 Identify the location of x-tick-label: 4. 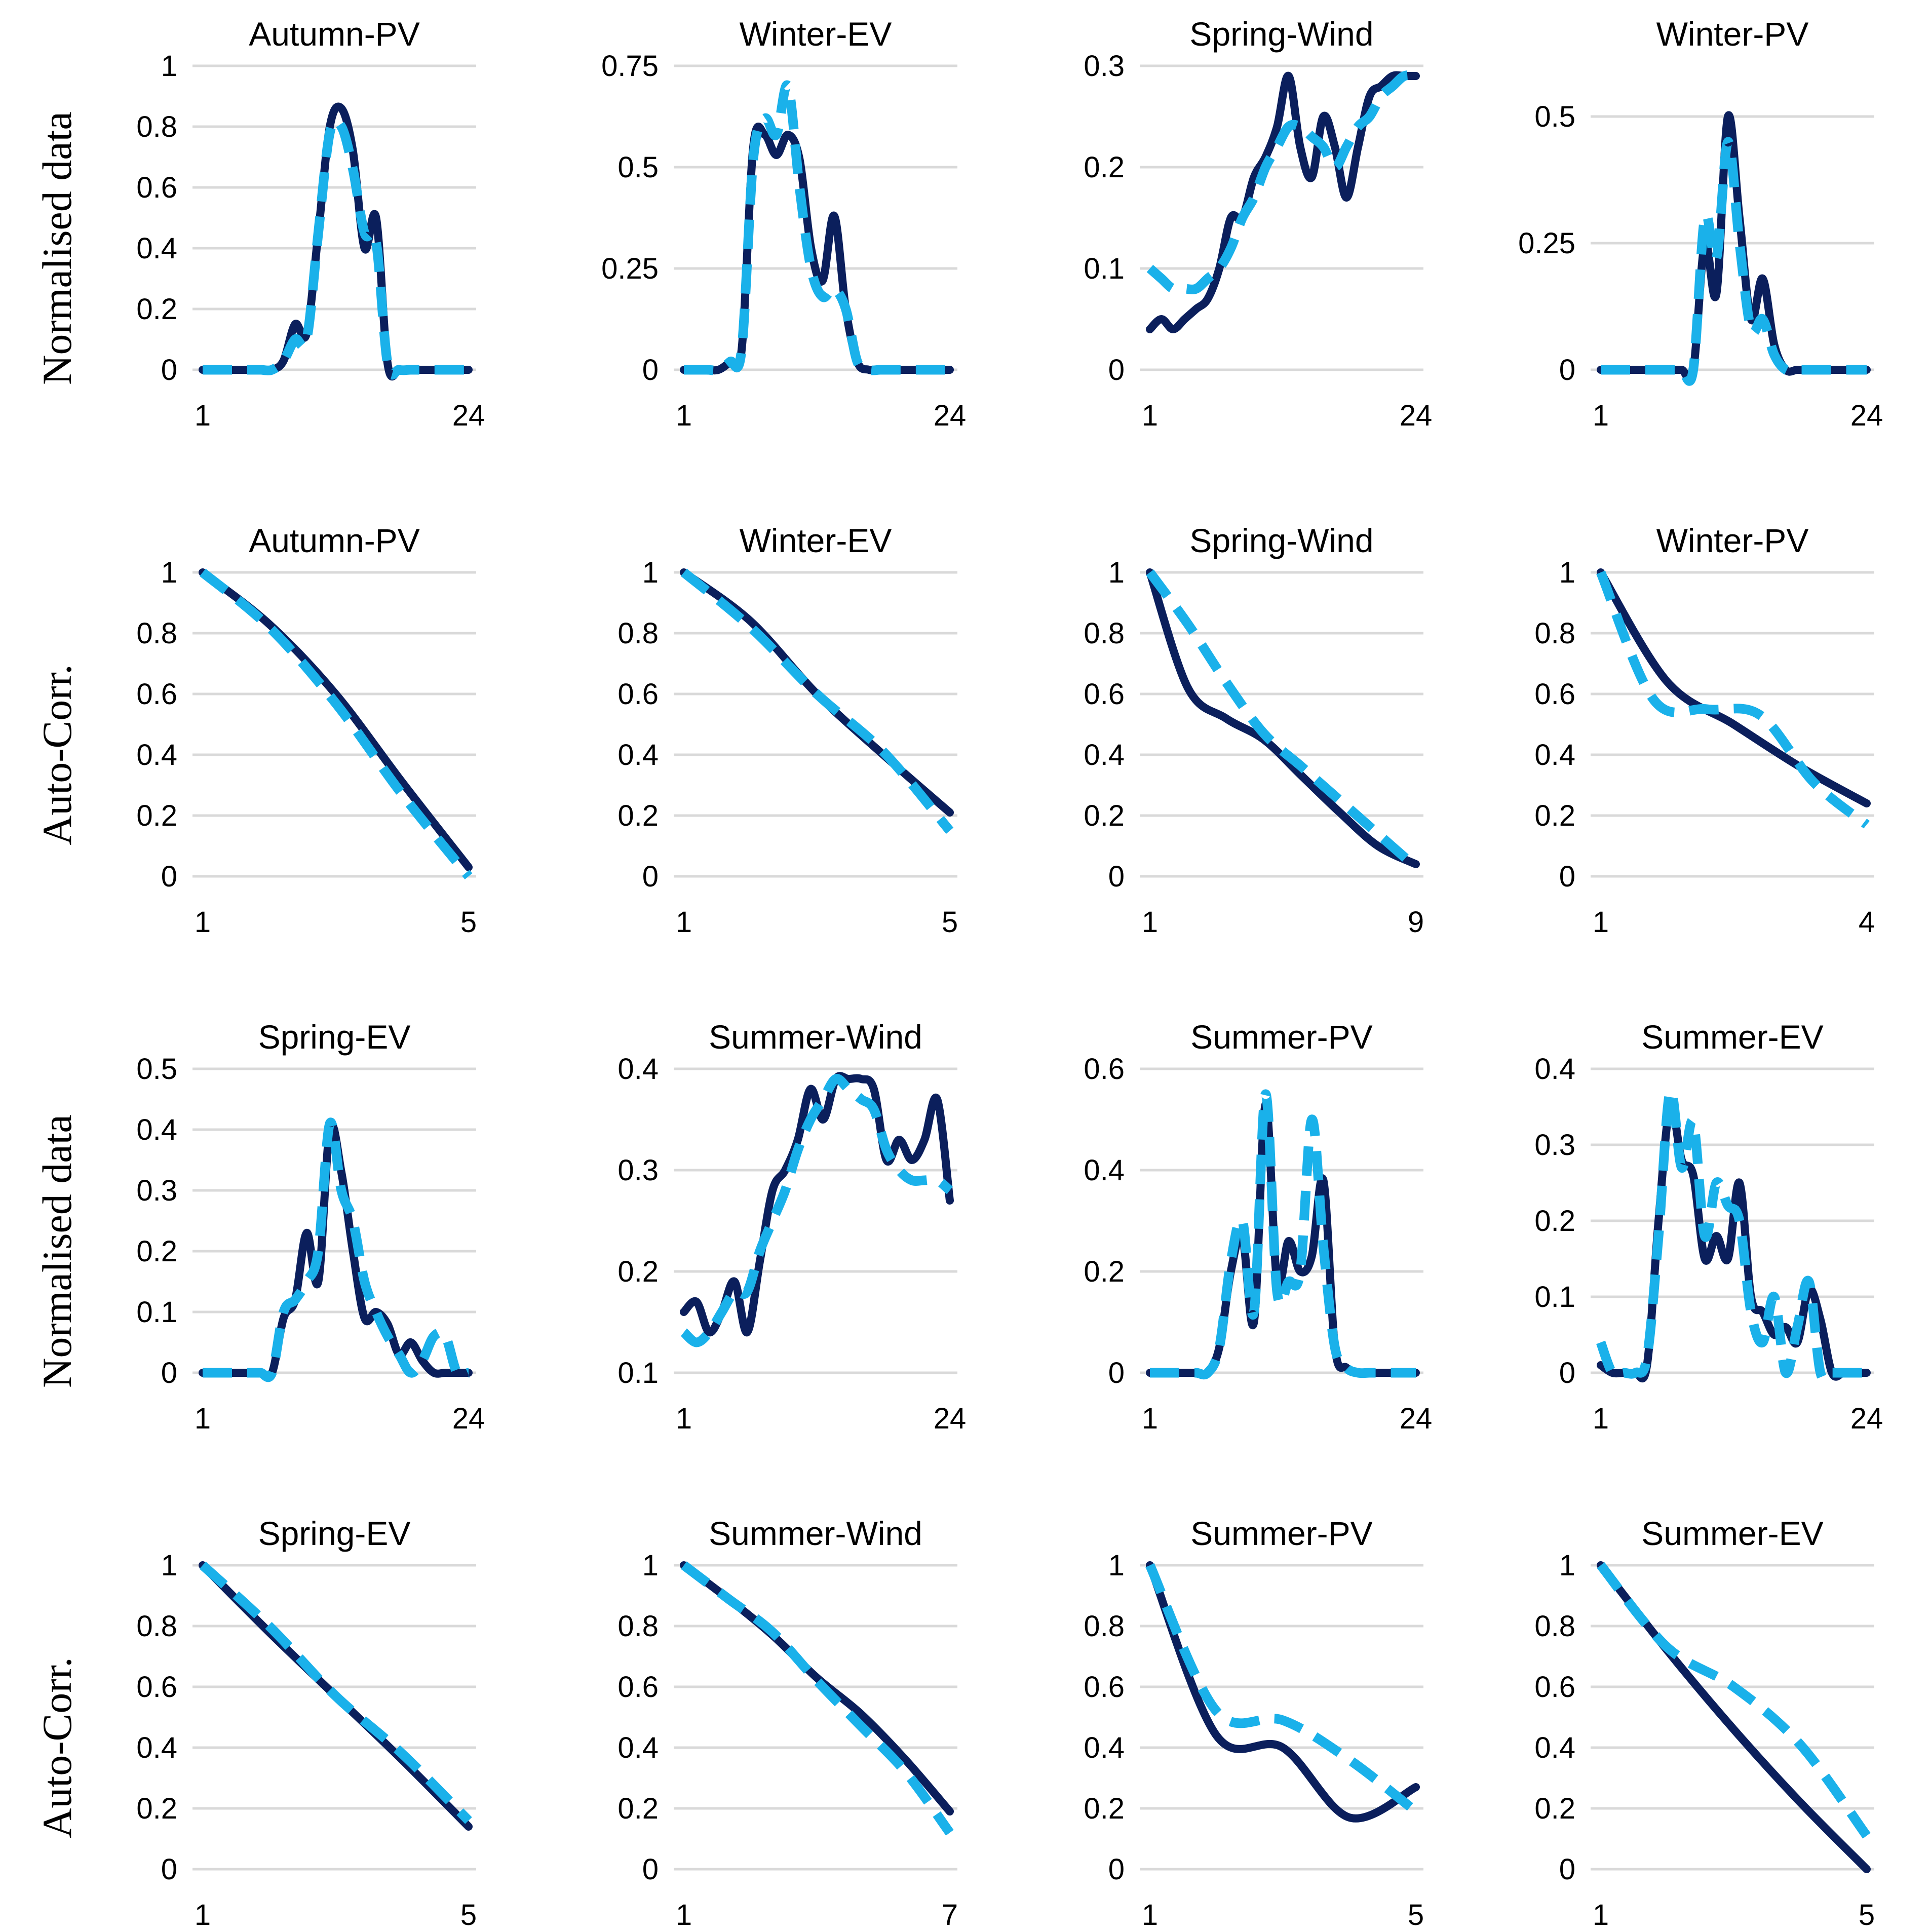
(1867, 923).